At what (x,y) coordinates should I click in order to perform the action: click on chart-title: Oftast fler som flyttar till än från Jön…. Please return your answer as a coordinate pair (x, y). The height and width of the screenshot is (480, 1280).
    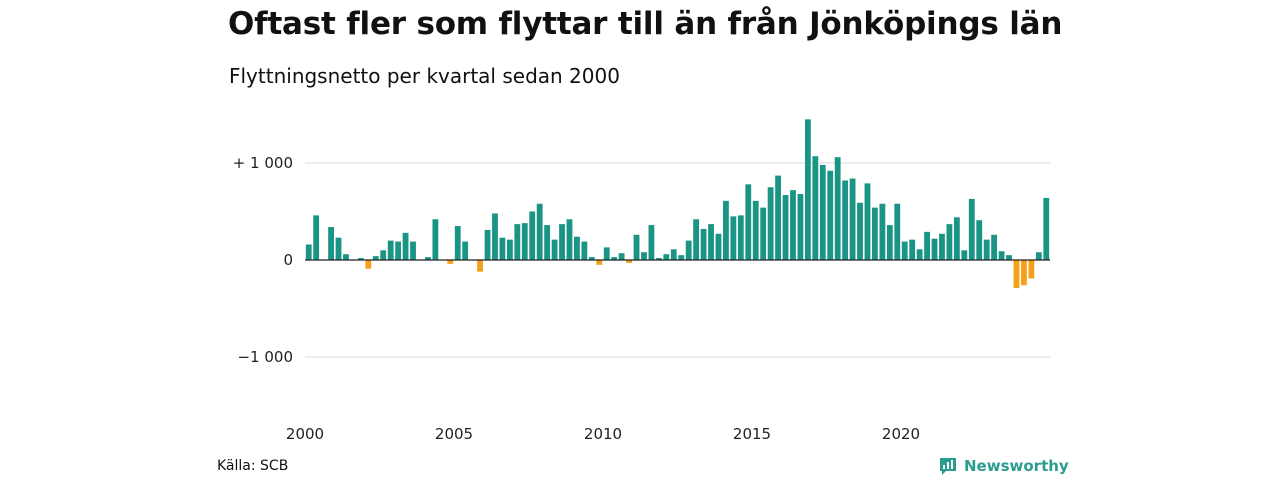
    Looking at the image, I should click on (645, 24).